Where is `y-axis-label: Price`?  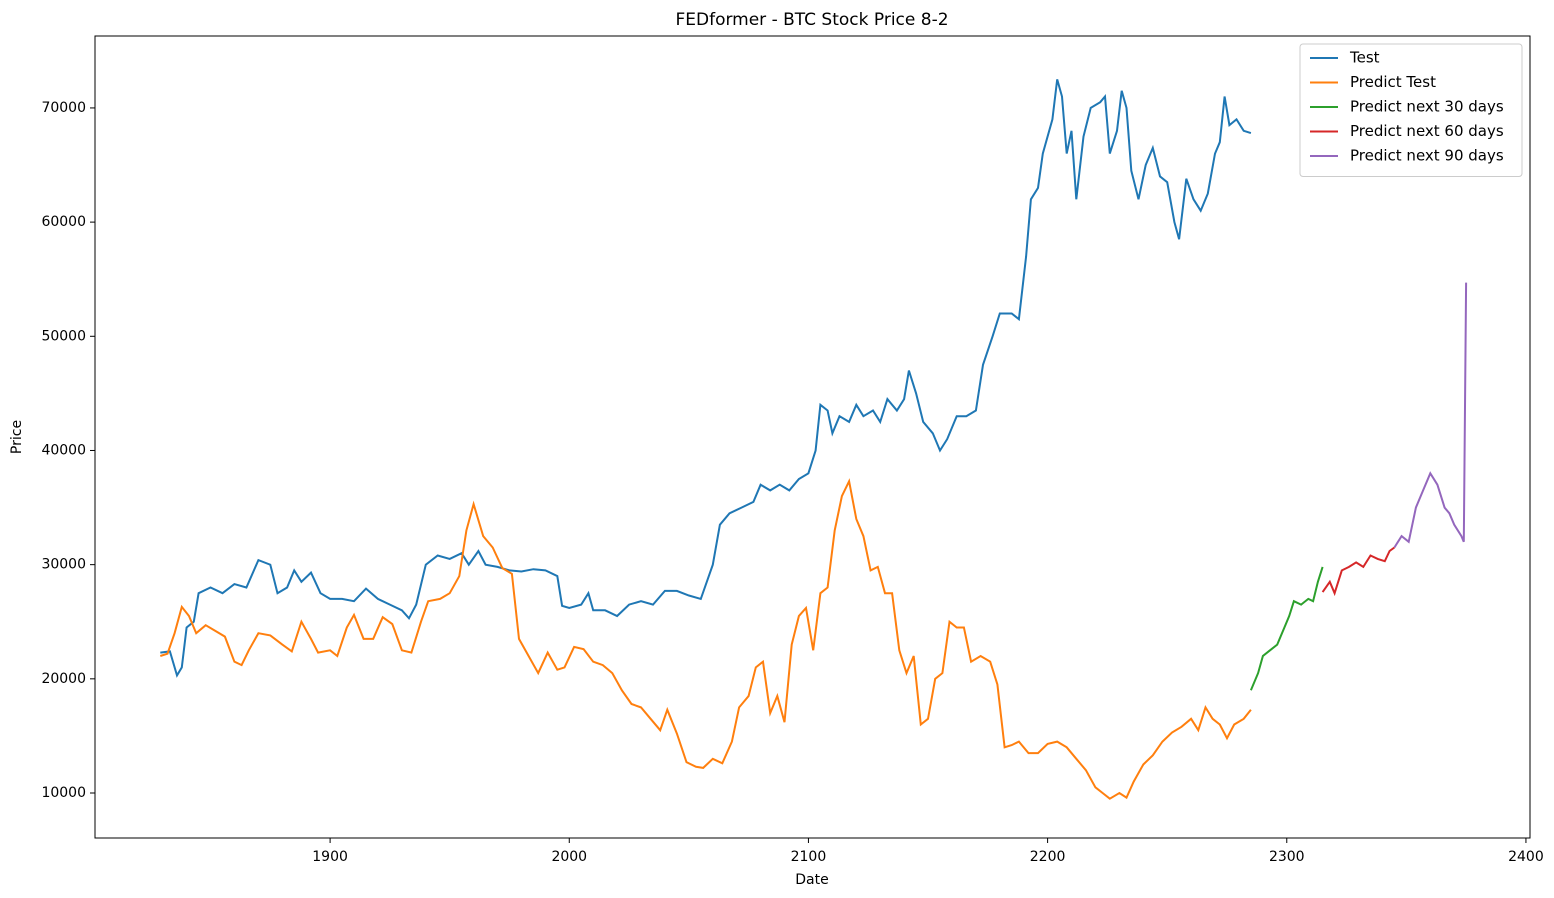 y-axis-label: Price is located at coordinates (17, 437).